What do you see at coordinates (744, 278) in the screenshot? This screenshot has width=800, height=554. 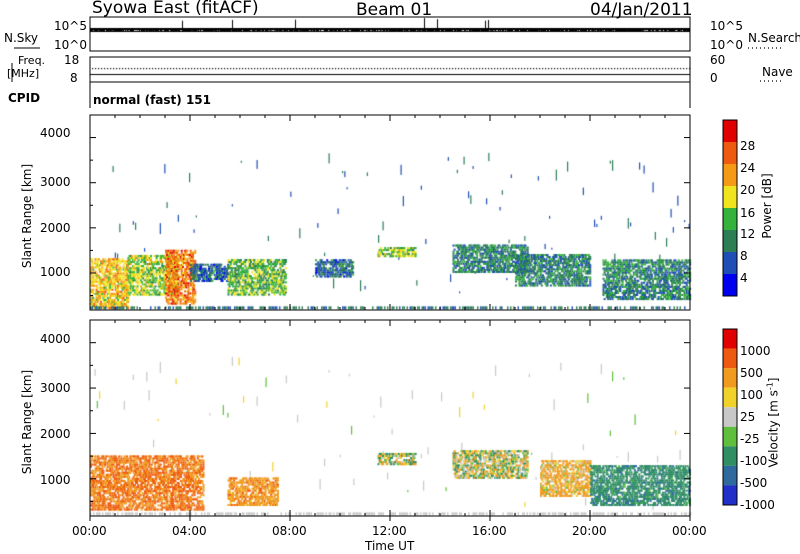 I see `power-cbar-tick-4: 4` at bounding box center [744, 278].